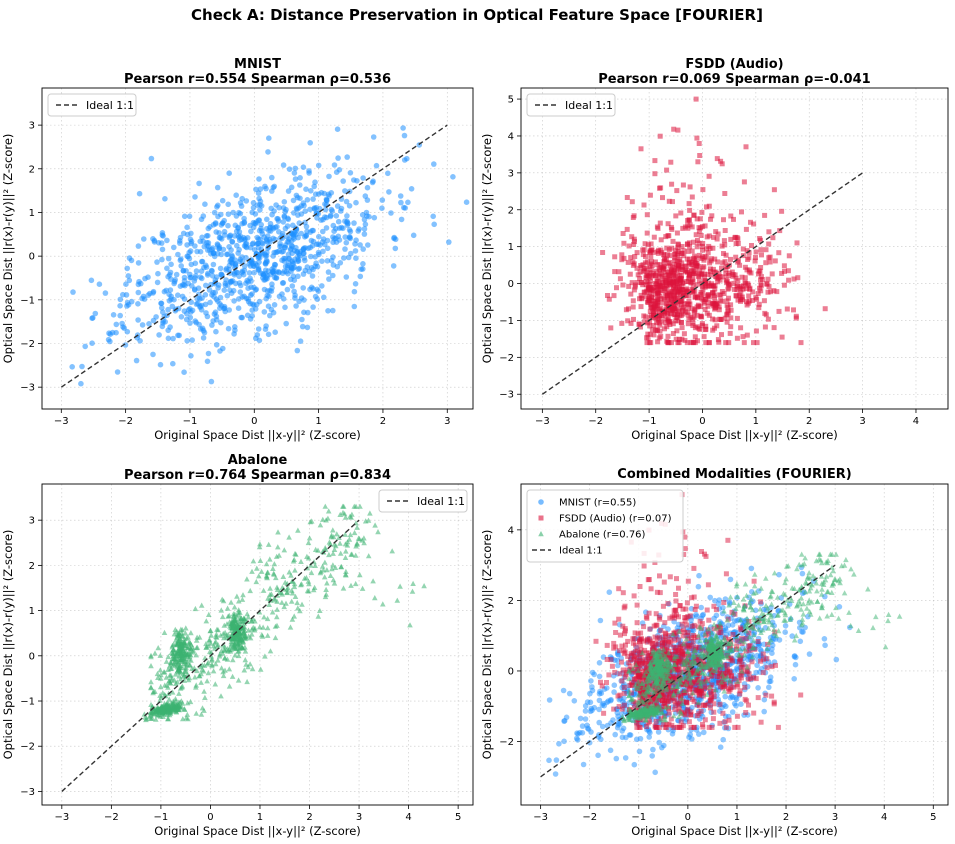 Image resolution: width=955 pixels, height=844 pixels. What do you see at coordinates (257, 475) in the screenshot?
I see `abalone-subtitle: Pearson r=0.764 Spearman ρ=0.834` at bounding box center [257, 475].